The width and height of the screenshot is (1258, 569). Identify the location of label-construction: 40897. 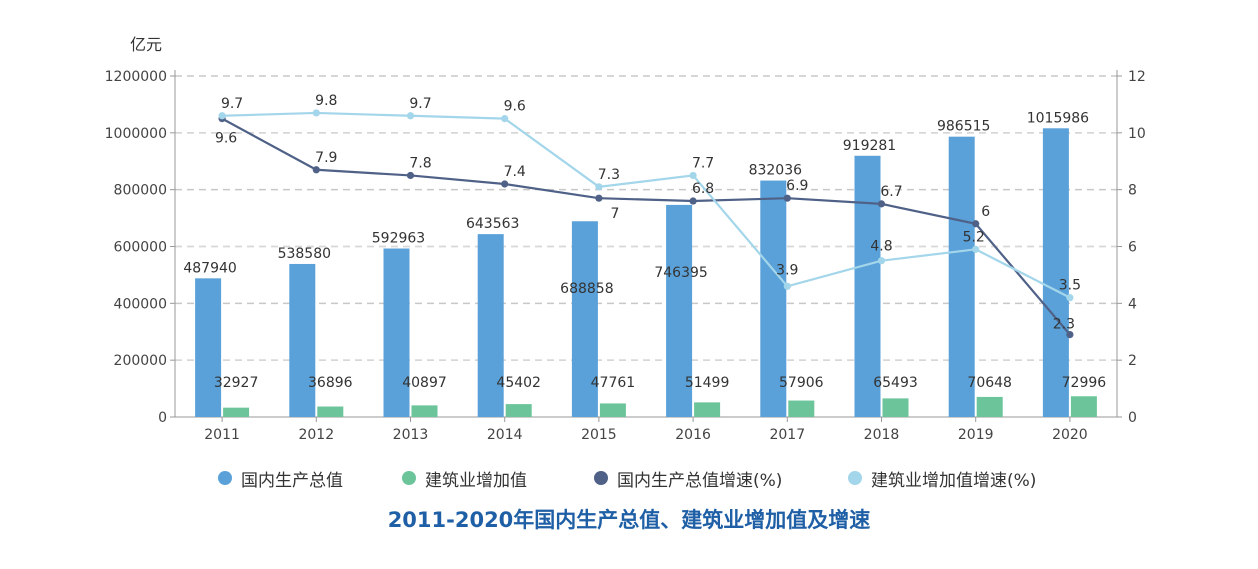
(424, 383).